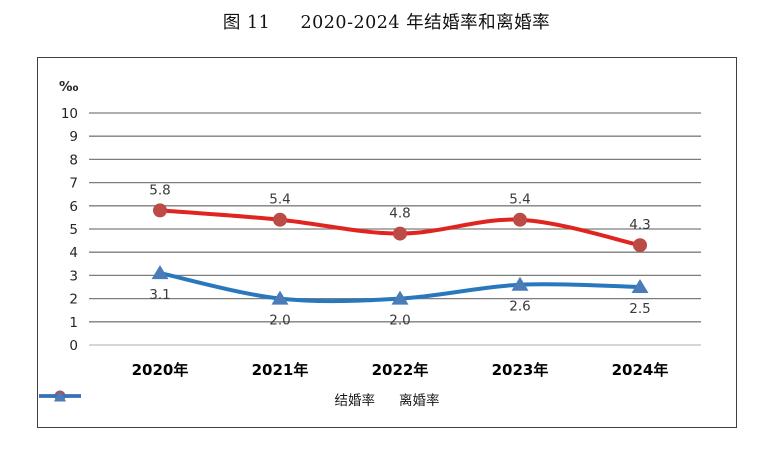 Image resolution: width=773 pixels, height=455 pixels. Describe the element at coordinates (400, 370) in the screenshot. I see `x-axis-label: 2022年` at that location.